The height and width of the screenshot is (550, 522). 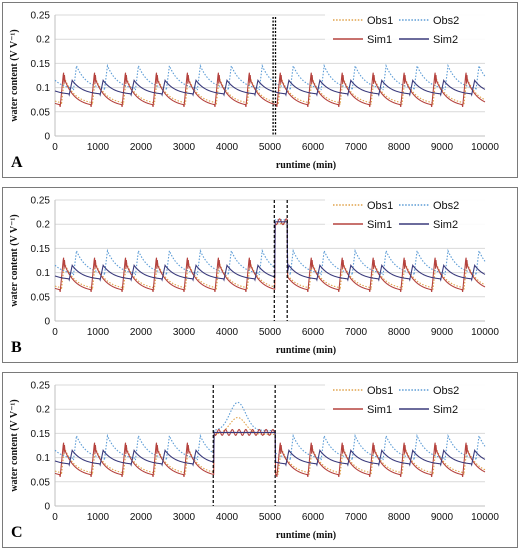 I want to click on panel-label: B, so click(x=16, y=347).